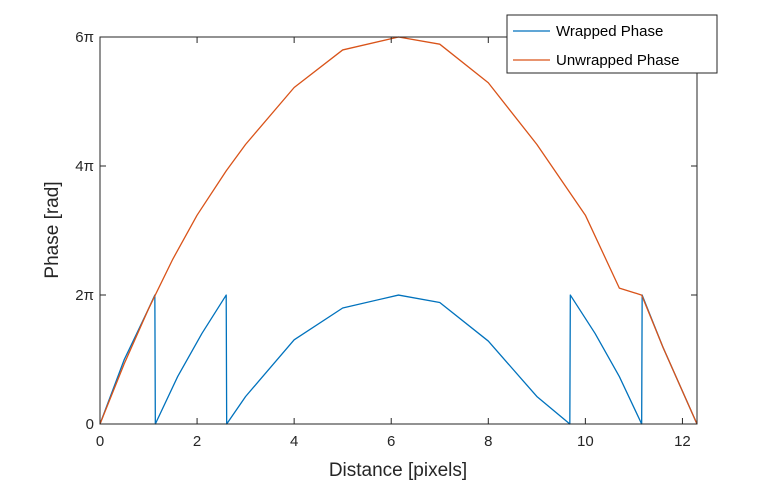 This screenshot has width=769, height=489. I want to click on legend-label-unwrapped-phase: Unwrapped Phase, so click(617, 60).